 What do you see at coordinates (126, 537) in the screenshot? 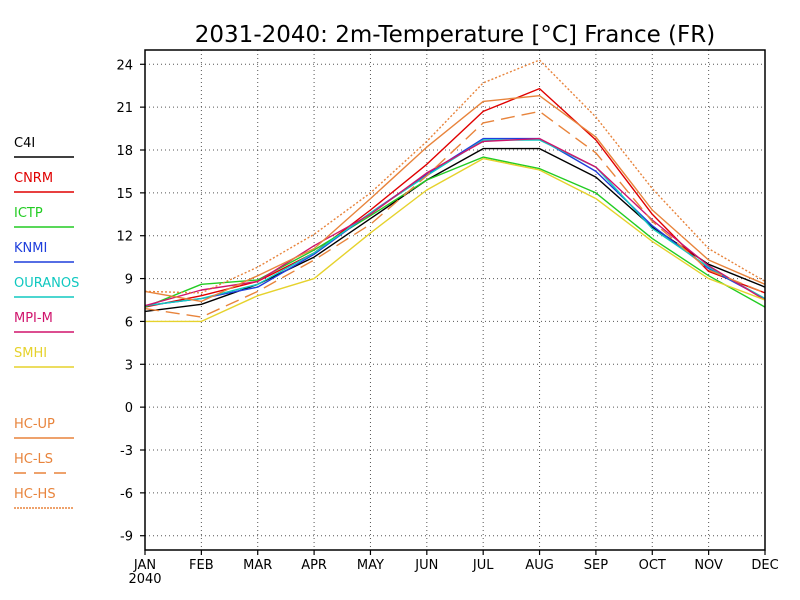
I see `y-tick-label: -9` at bounding box center [126, 537].